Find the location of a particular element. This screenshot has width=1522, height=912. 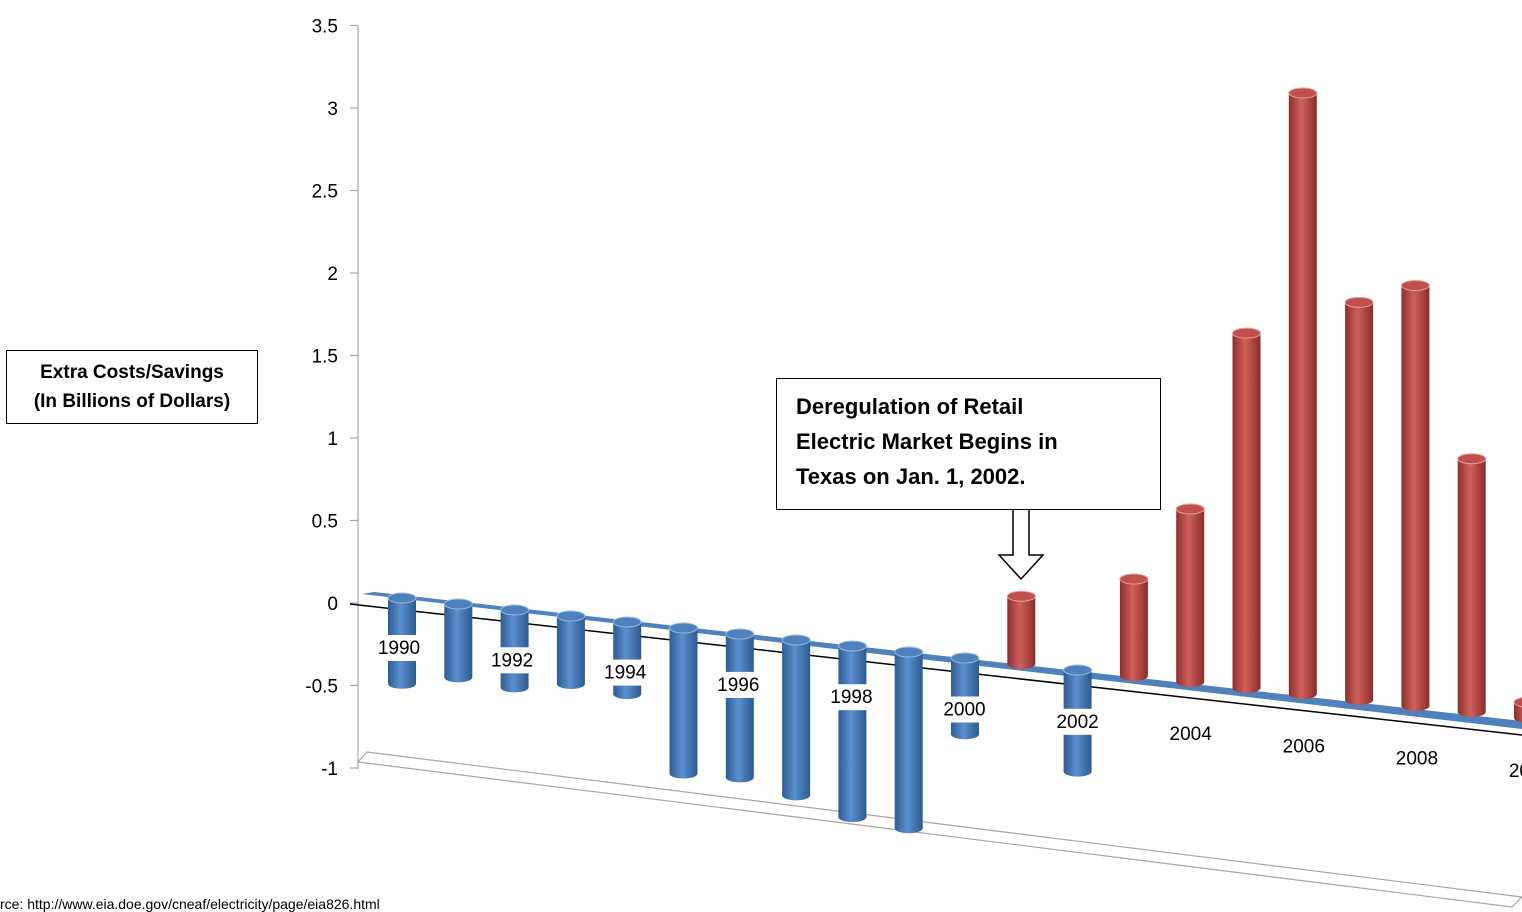

x-tick-label: 2010 is located at coordinates (1515, 771).